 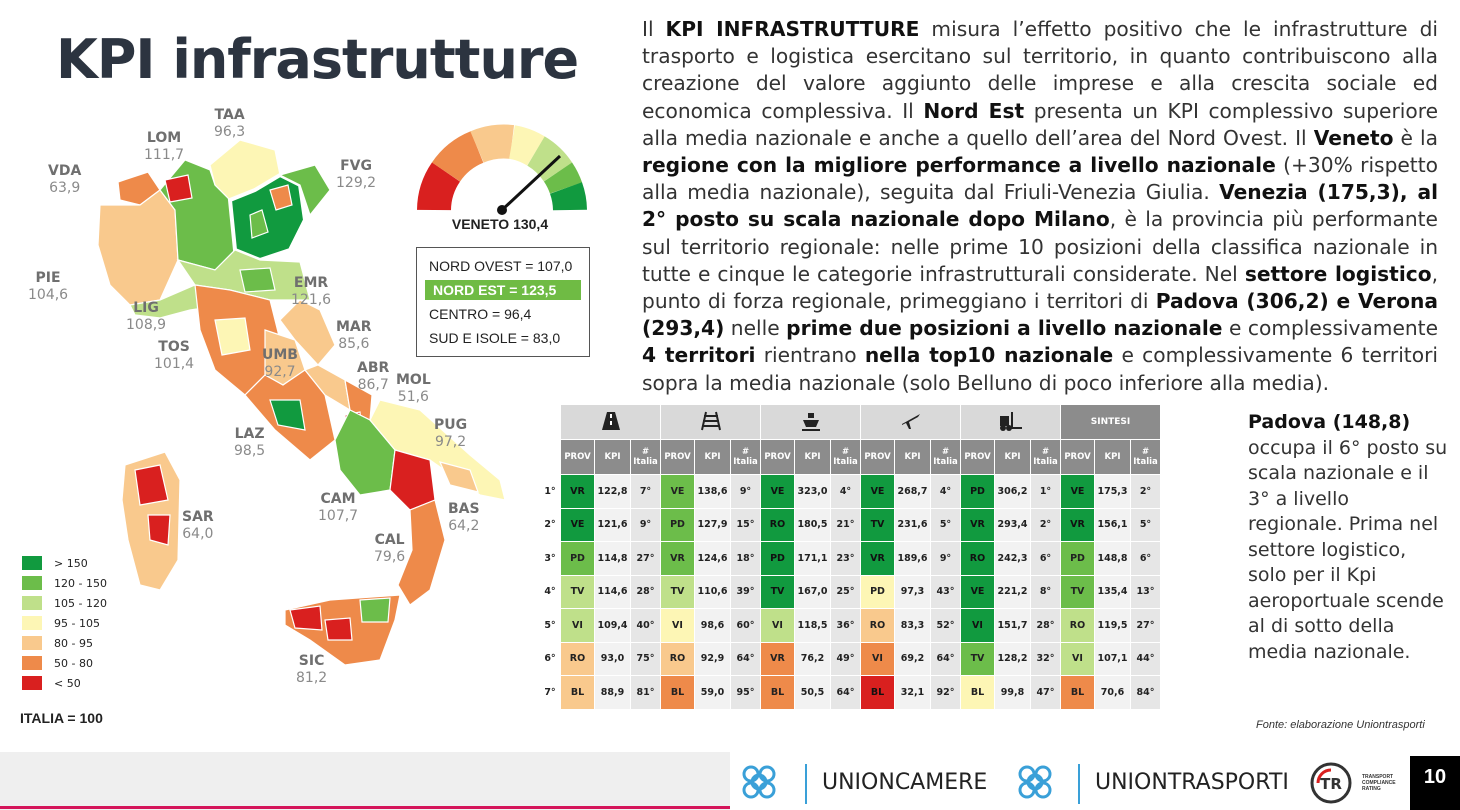 What do you see at coordinates (1192, 782) in the screenshot?
I see `uniontrasporti-brand: UNIONTRASPORTI` at bounding box center [1192, 782].